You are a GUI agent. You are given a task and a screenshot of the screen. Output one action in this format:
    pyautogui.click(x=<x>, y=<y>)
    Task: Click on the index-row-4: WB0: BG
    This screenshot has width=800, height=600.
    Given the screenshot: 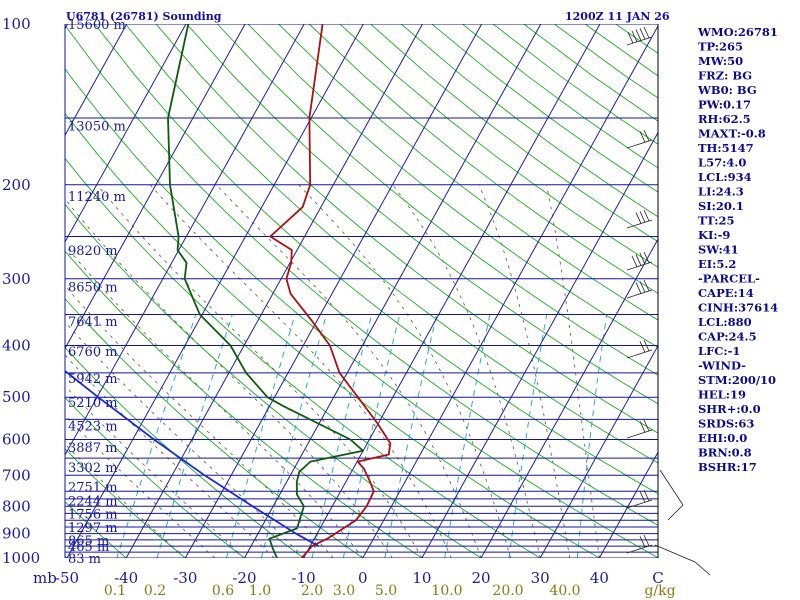 What is the action you would take?
    pyautogui.click(x=727, y=90)
    